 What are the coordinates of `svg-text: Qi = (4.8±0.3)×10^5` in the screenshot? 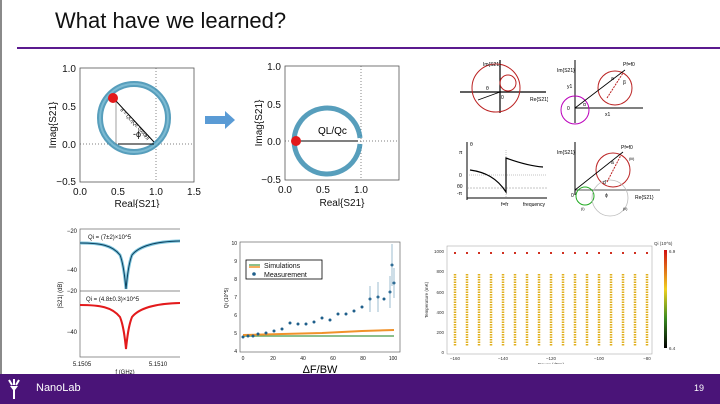 It's located at (113, 300).